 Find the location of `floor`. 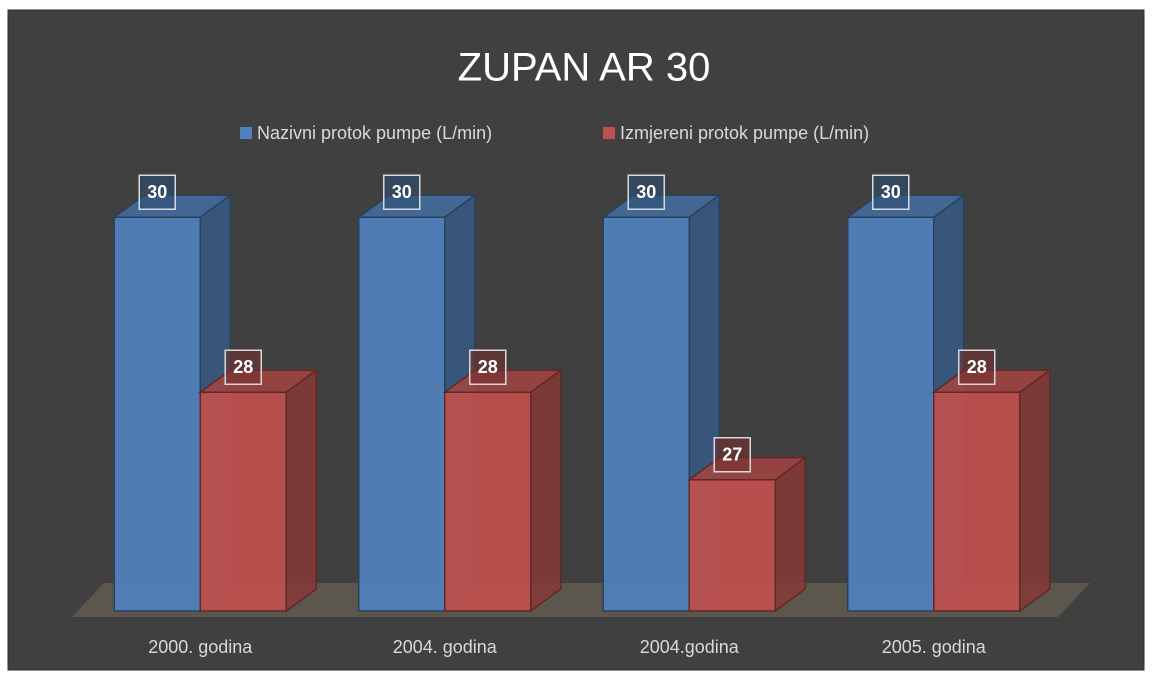

floor is located at coordinates (581, 600).